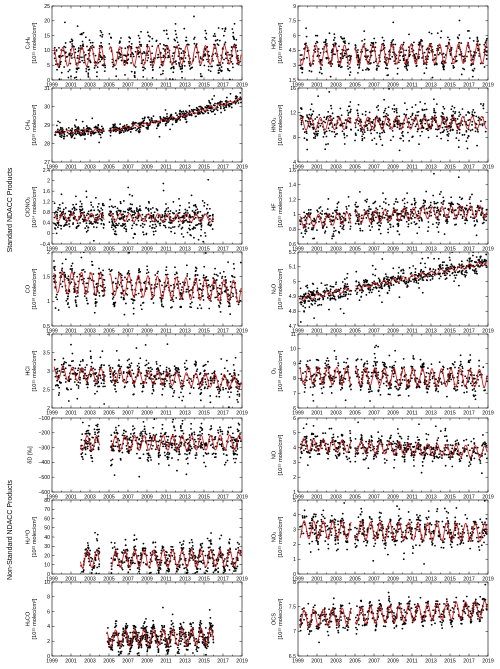 This screenshot has height=669, width=500. Describe the element at coordinates (317, 168) in the screenshot. I see `x-tick-label: 2001` at that location.